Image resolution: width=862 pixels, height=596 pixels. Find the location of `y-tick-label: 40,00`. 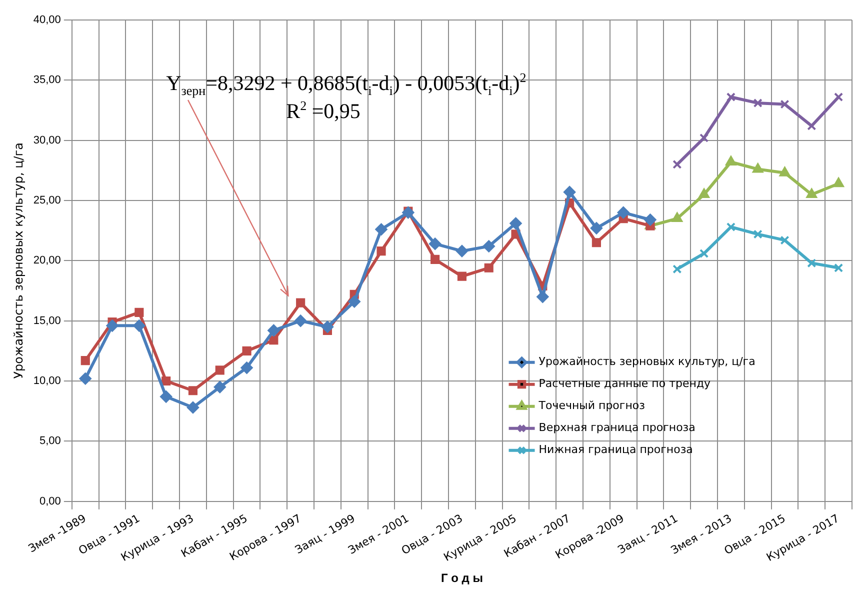

y-tick-label: 40,00 is located at coordinates (47, 20).